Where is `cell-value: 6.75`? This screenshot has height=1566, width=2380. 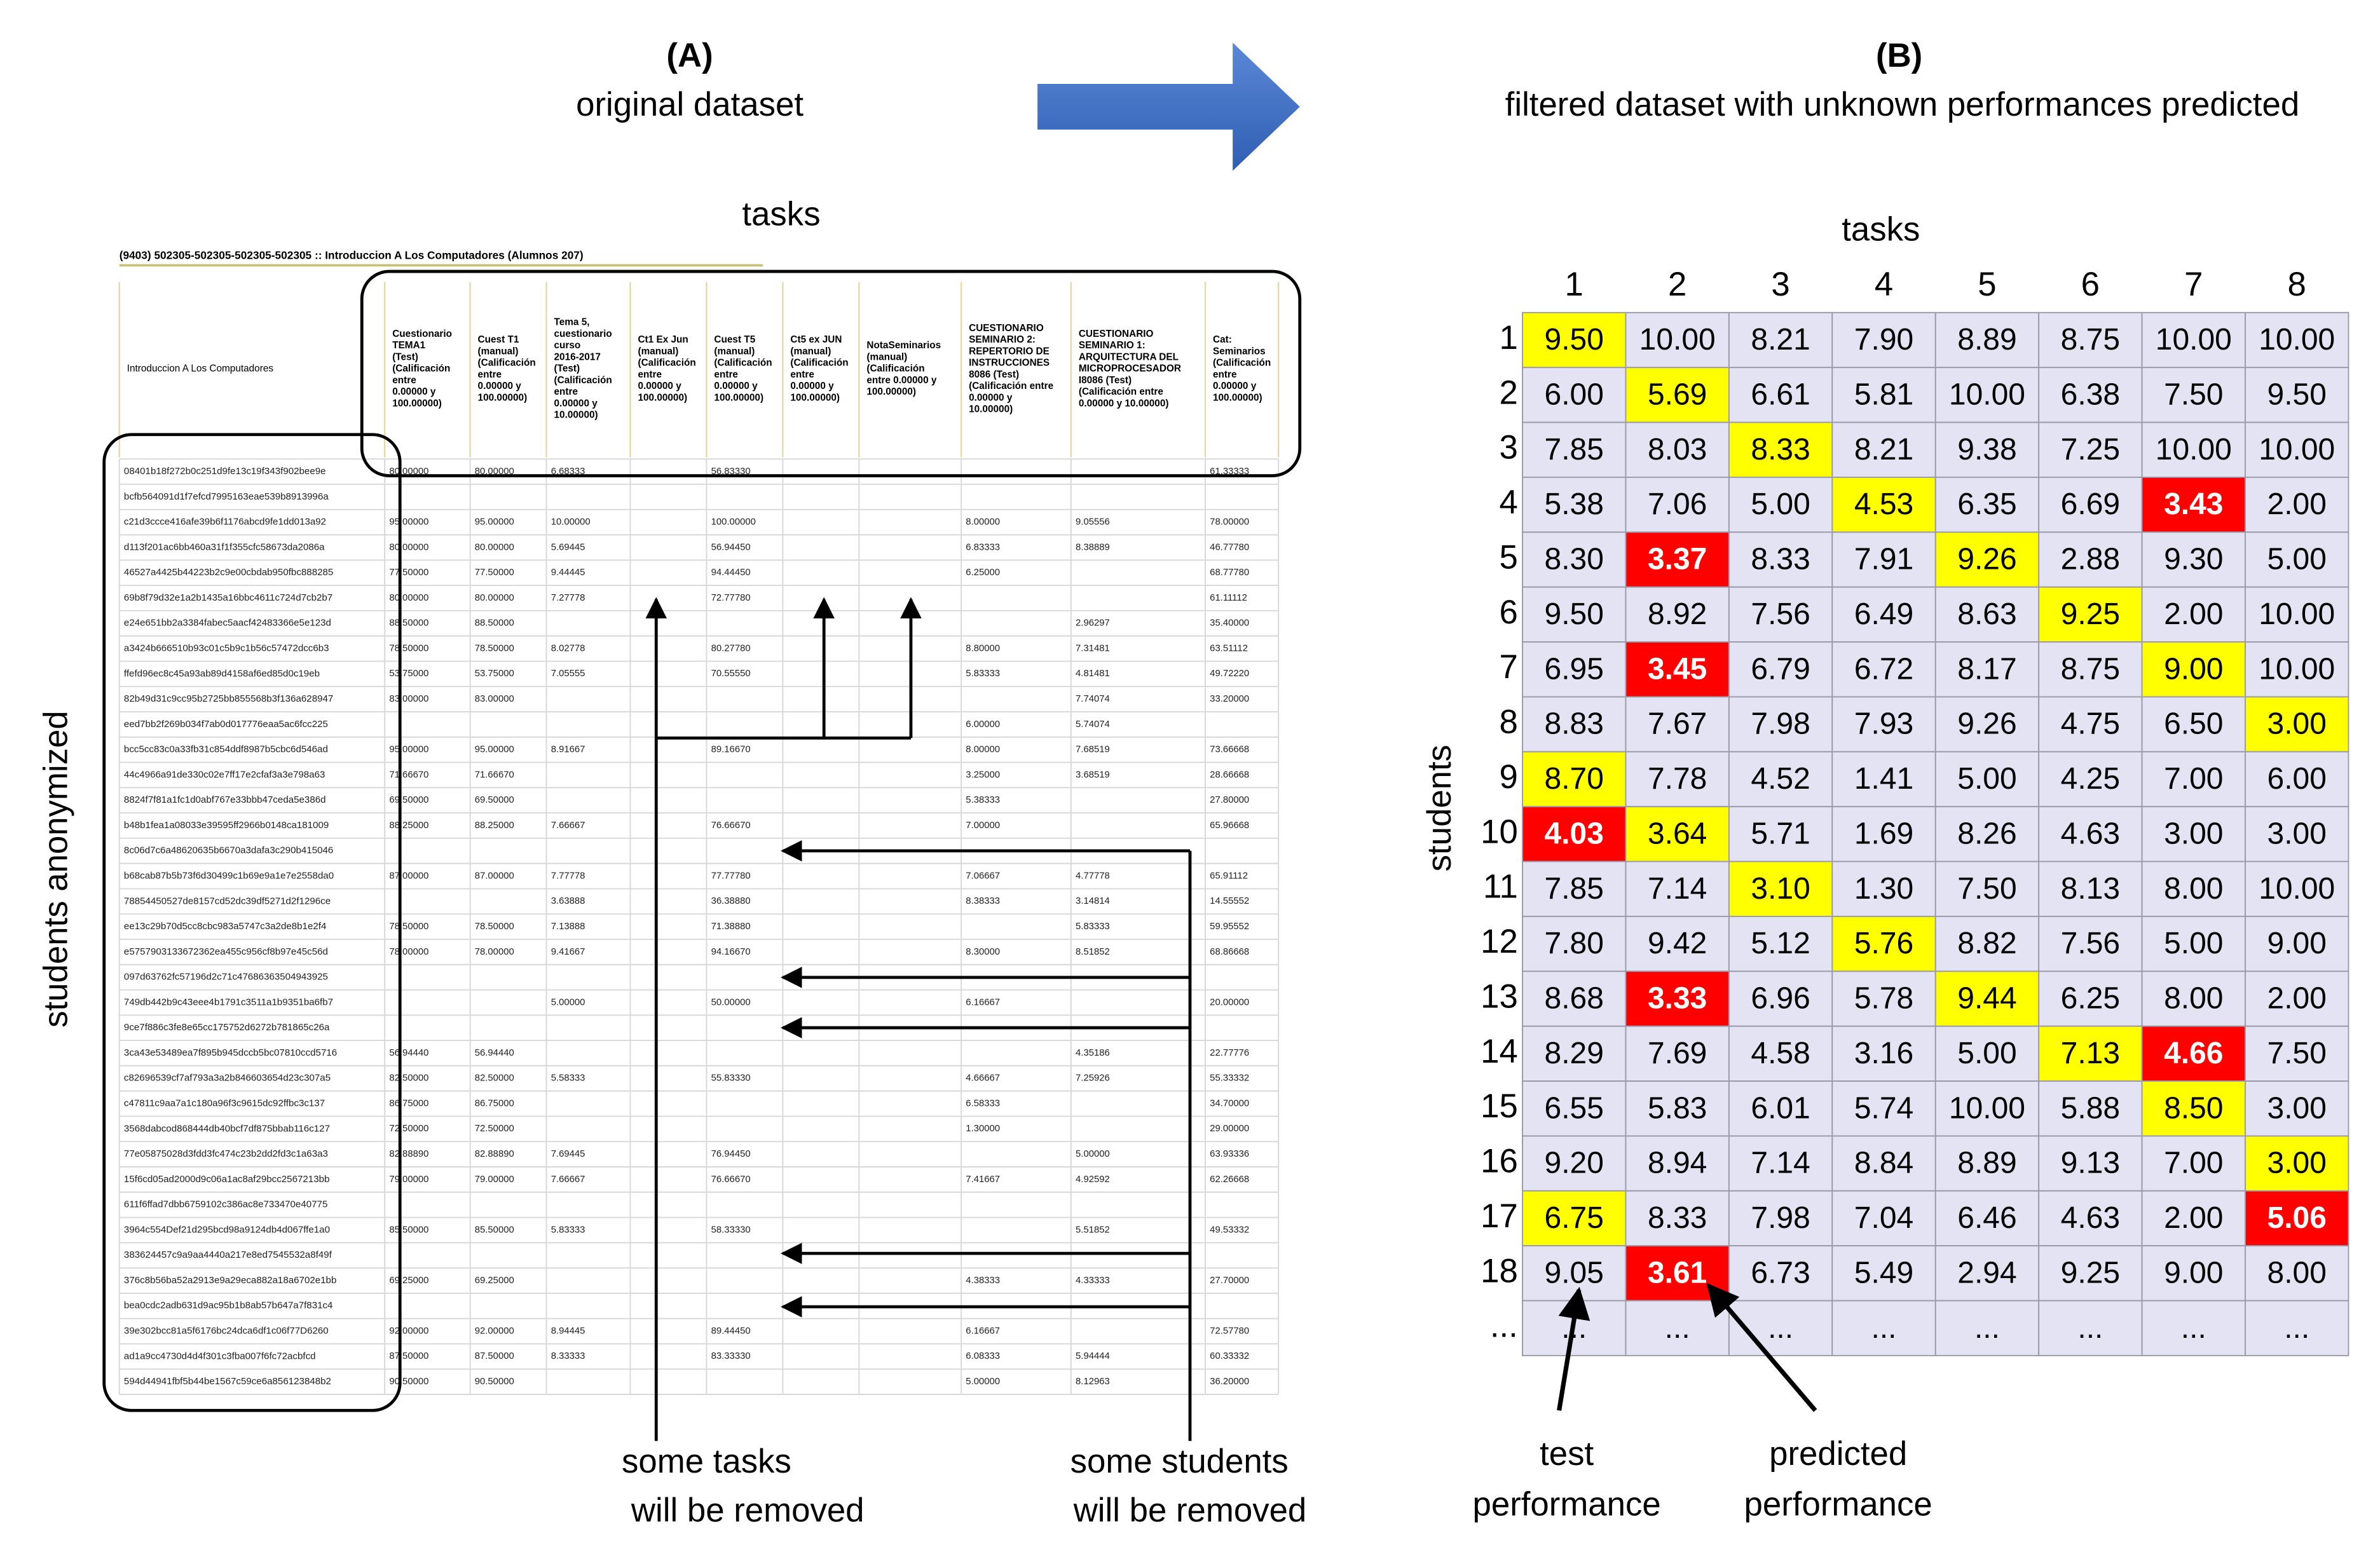
cell-value: 6.75 is located at coordinates (1574, 1218).